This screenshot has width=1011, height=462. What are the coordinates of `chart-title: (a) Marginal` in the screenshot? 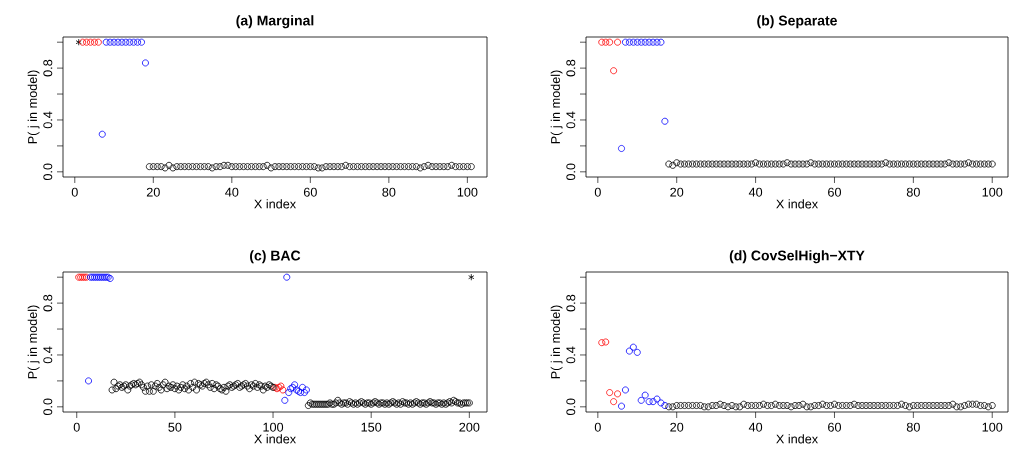 It's located at (275, 22).